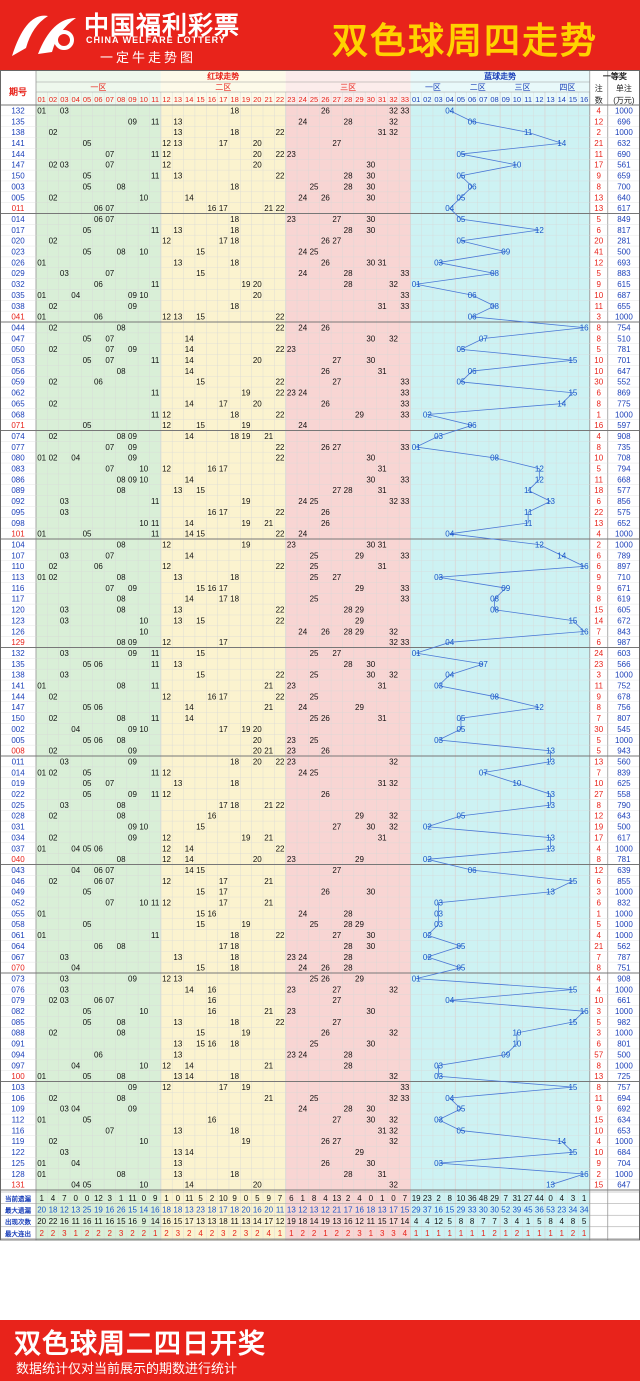 The image size is (640, 1381). Describe the element at coordinates (302, 1210) in the screenshot. I see `stat-value: 12` at that location.